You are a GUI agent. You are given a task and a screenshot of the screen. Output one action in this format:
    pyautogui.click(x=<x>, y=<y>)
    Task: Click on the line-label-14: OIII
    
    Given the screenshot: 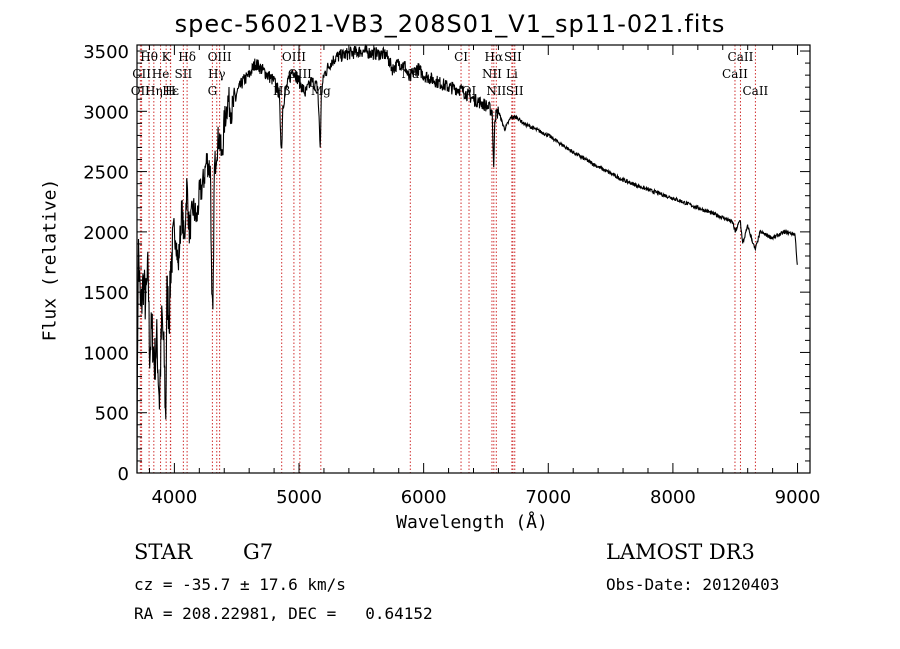 What is the action you would take?
    pyautogui.click(x=294, y=57)
    